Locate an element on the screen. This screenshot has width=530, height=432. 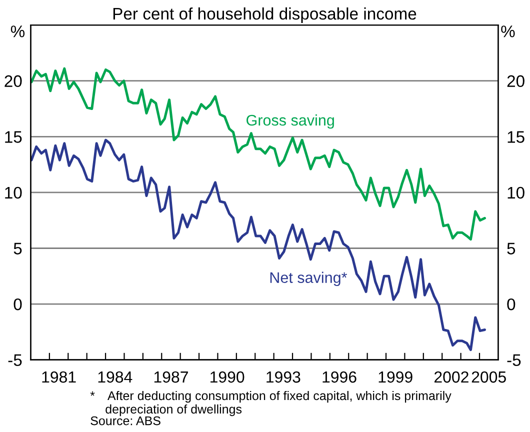
y2-tick-label: 5 is located at coordinates (511, 248).